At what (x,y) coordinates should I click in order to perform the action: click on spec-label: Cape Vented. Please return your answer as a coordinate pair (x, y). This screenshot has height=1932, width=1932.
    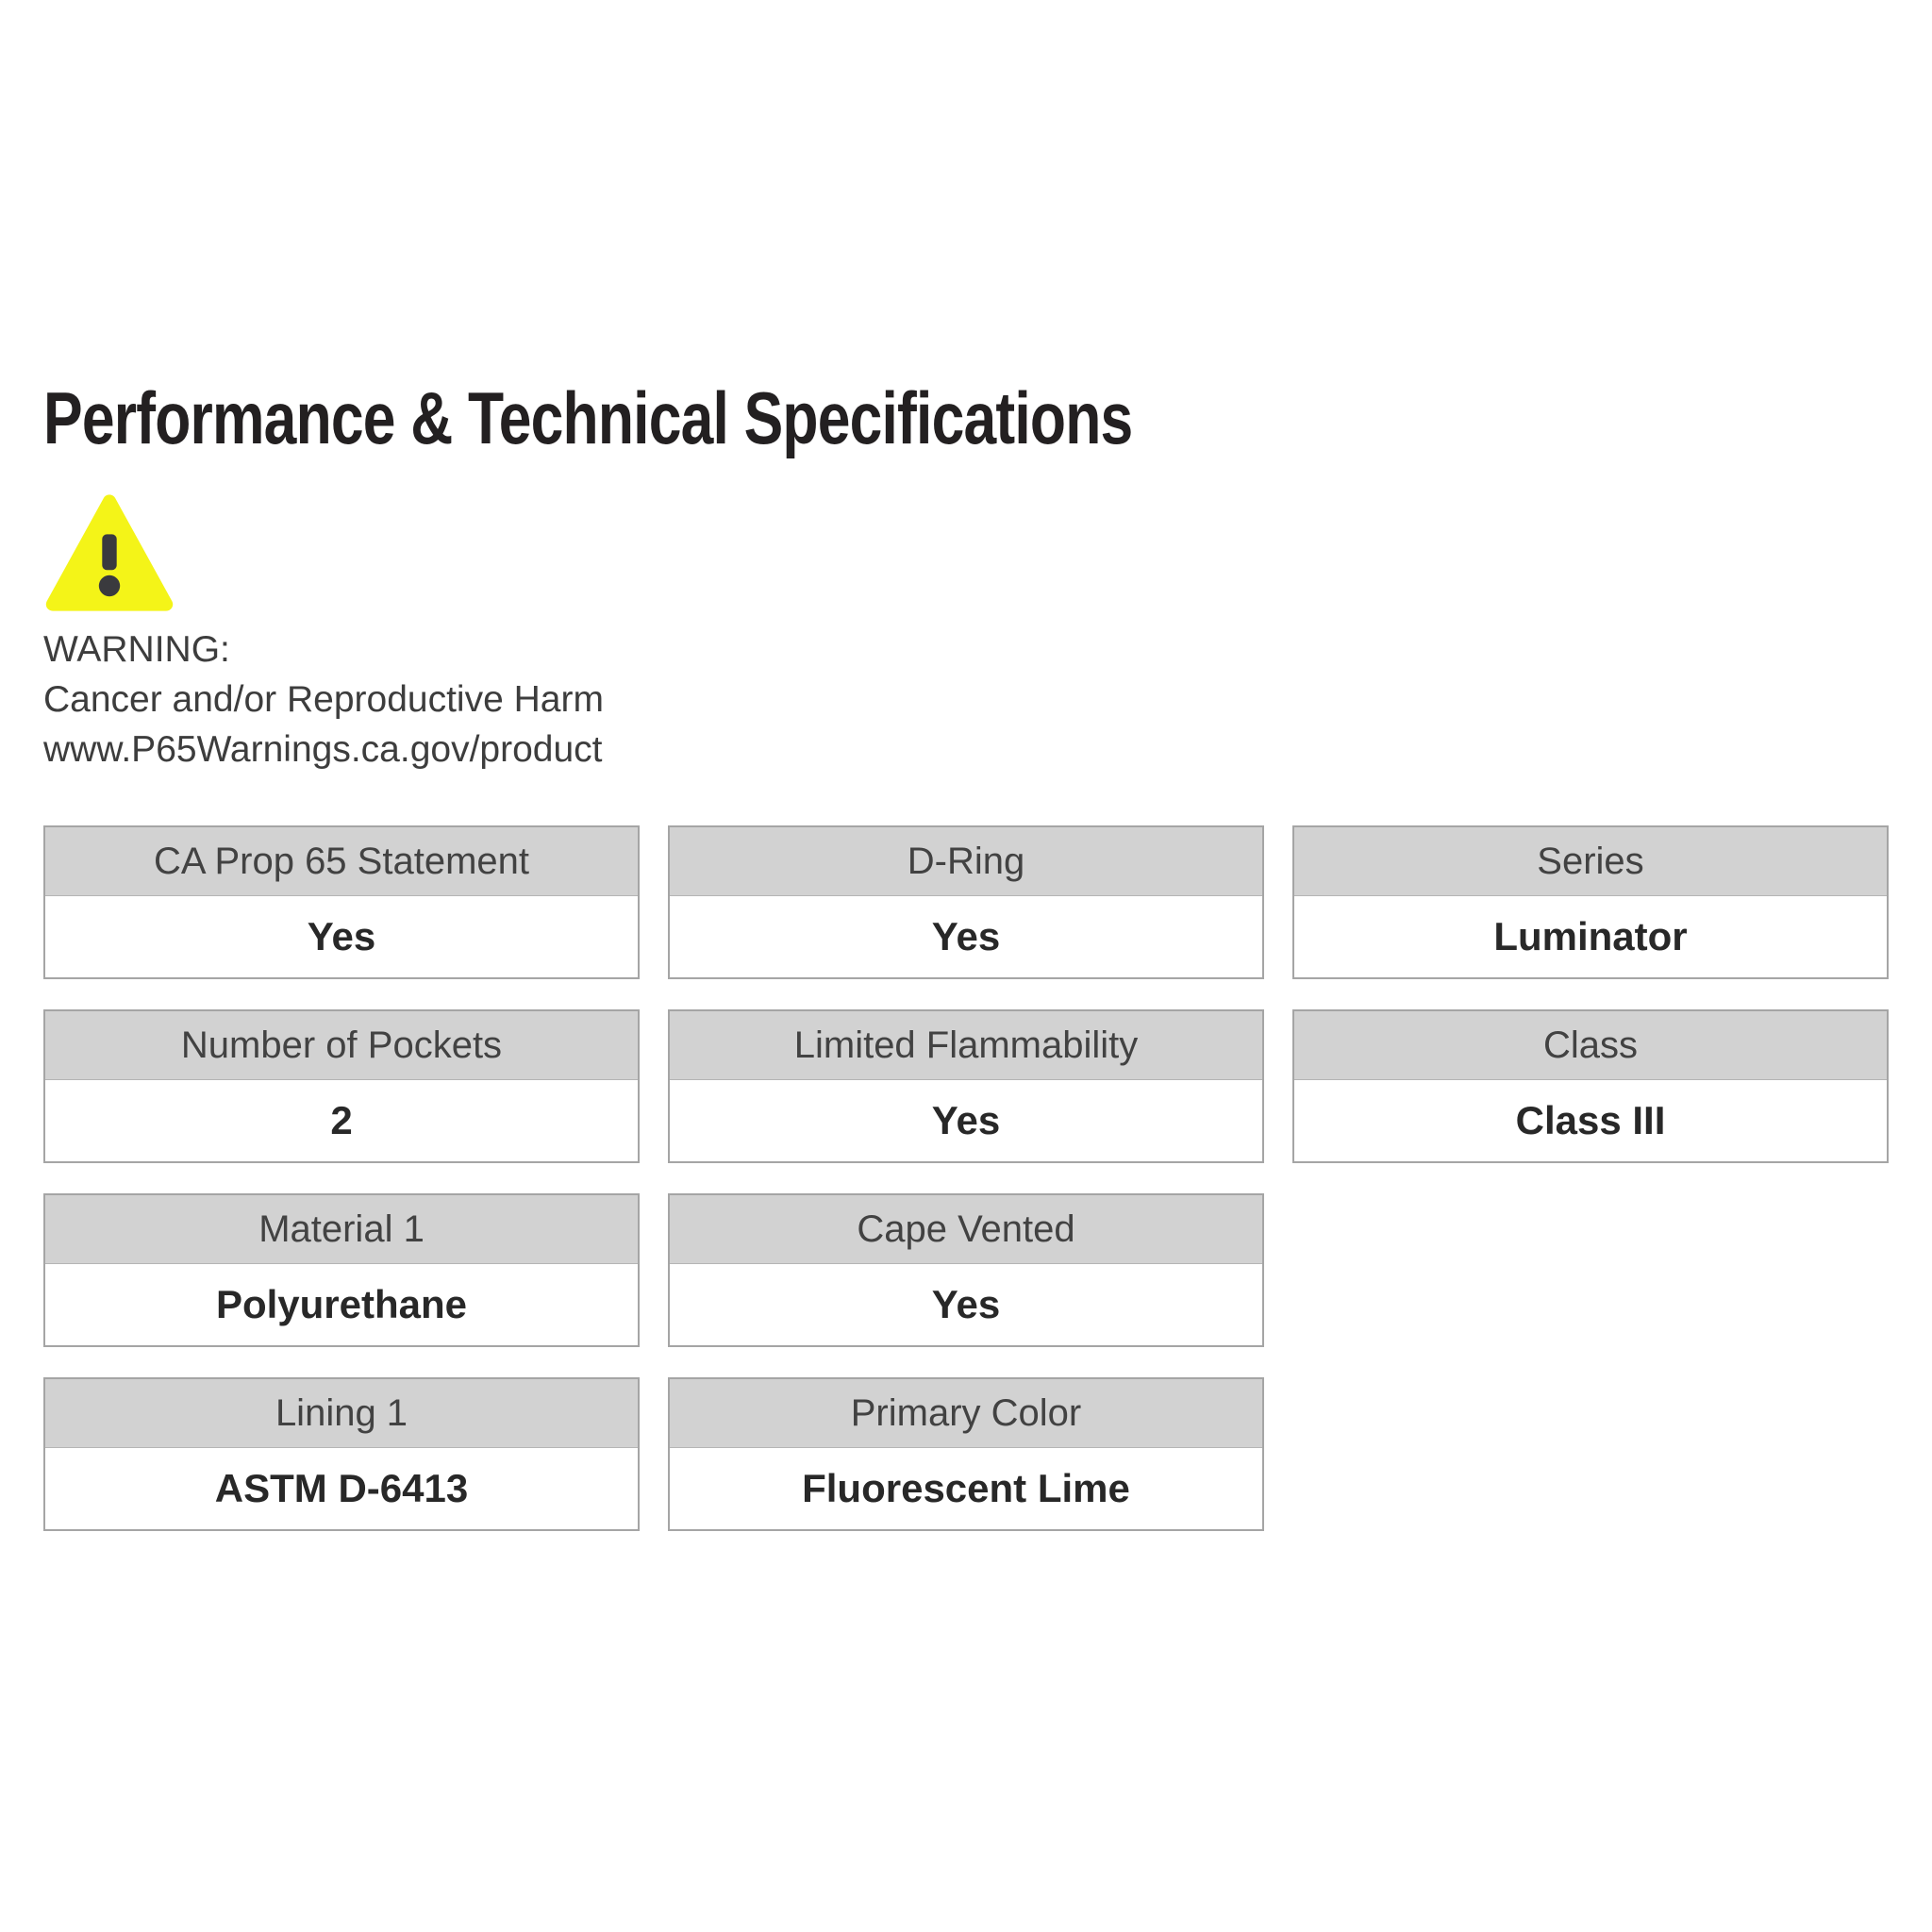
    Looking at the image, I should click on (966, 1229).